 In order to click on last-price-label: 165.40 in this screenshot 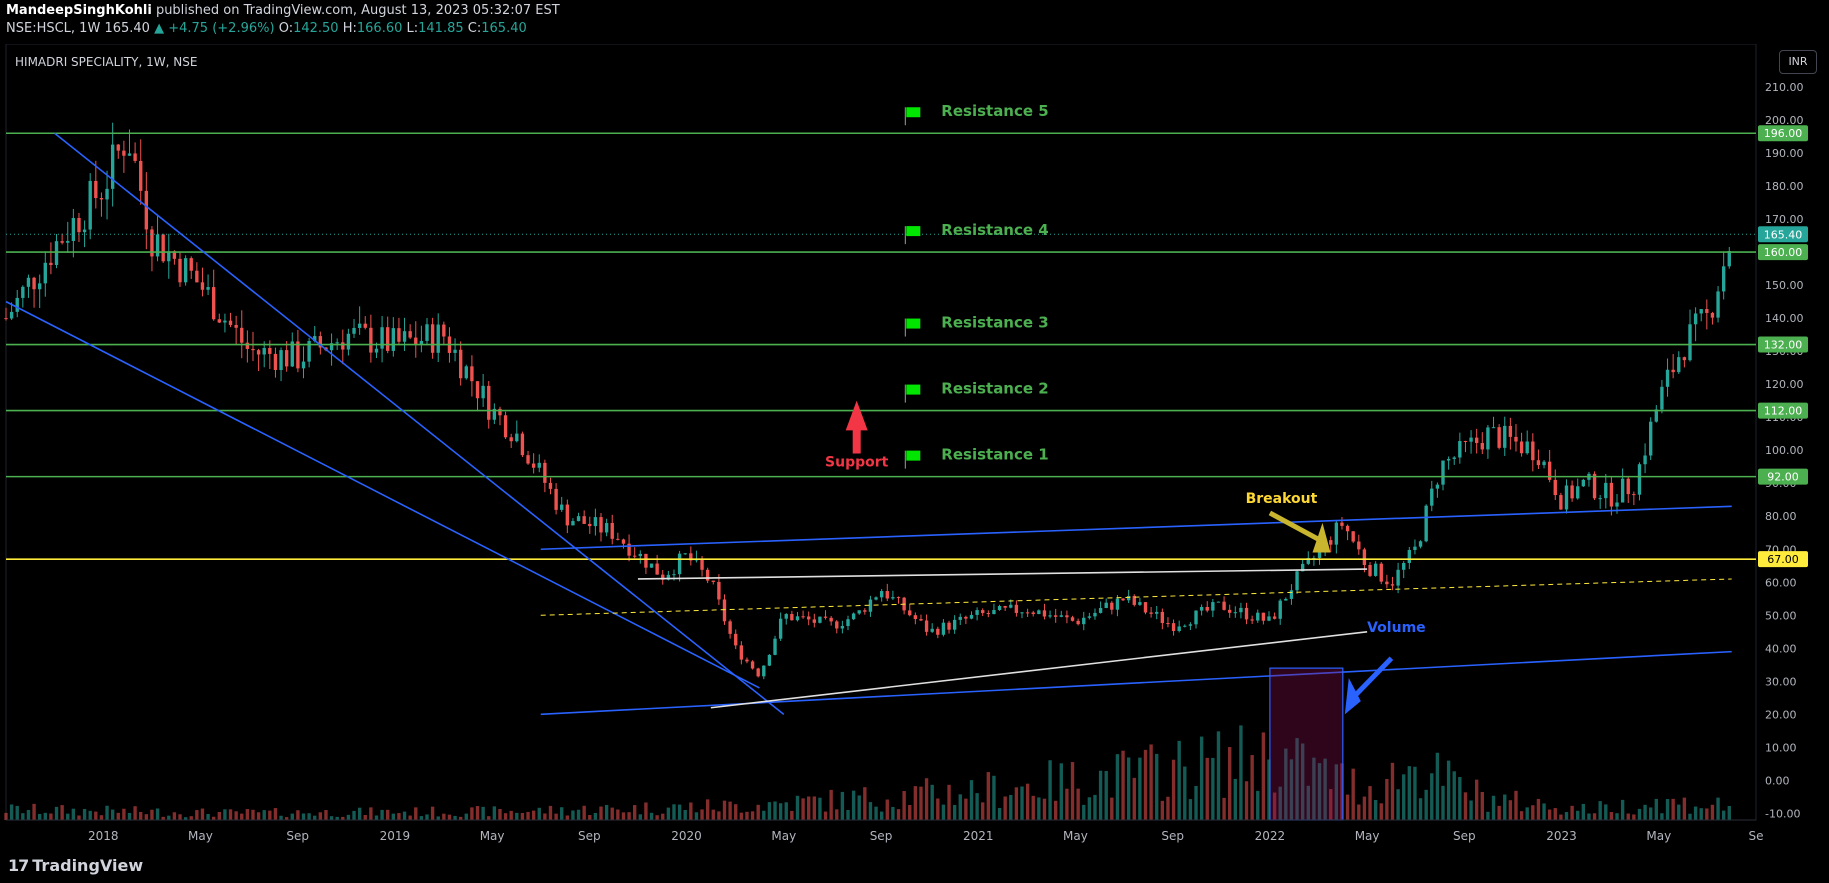, I will do `click(1783, 234)`.